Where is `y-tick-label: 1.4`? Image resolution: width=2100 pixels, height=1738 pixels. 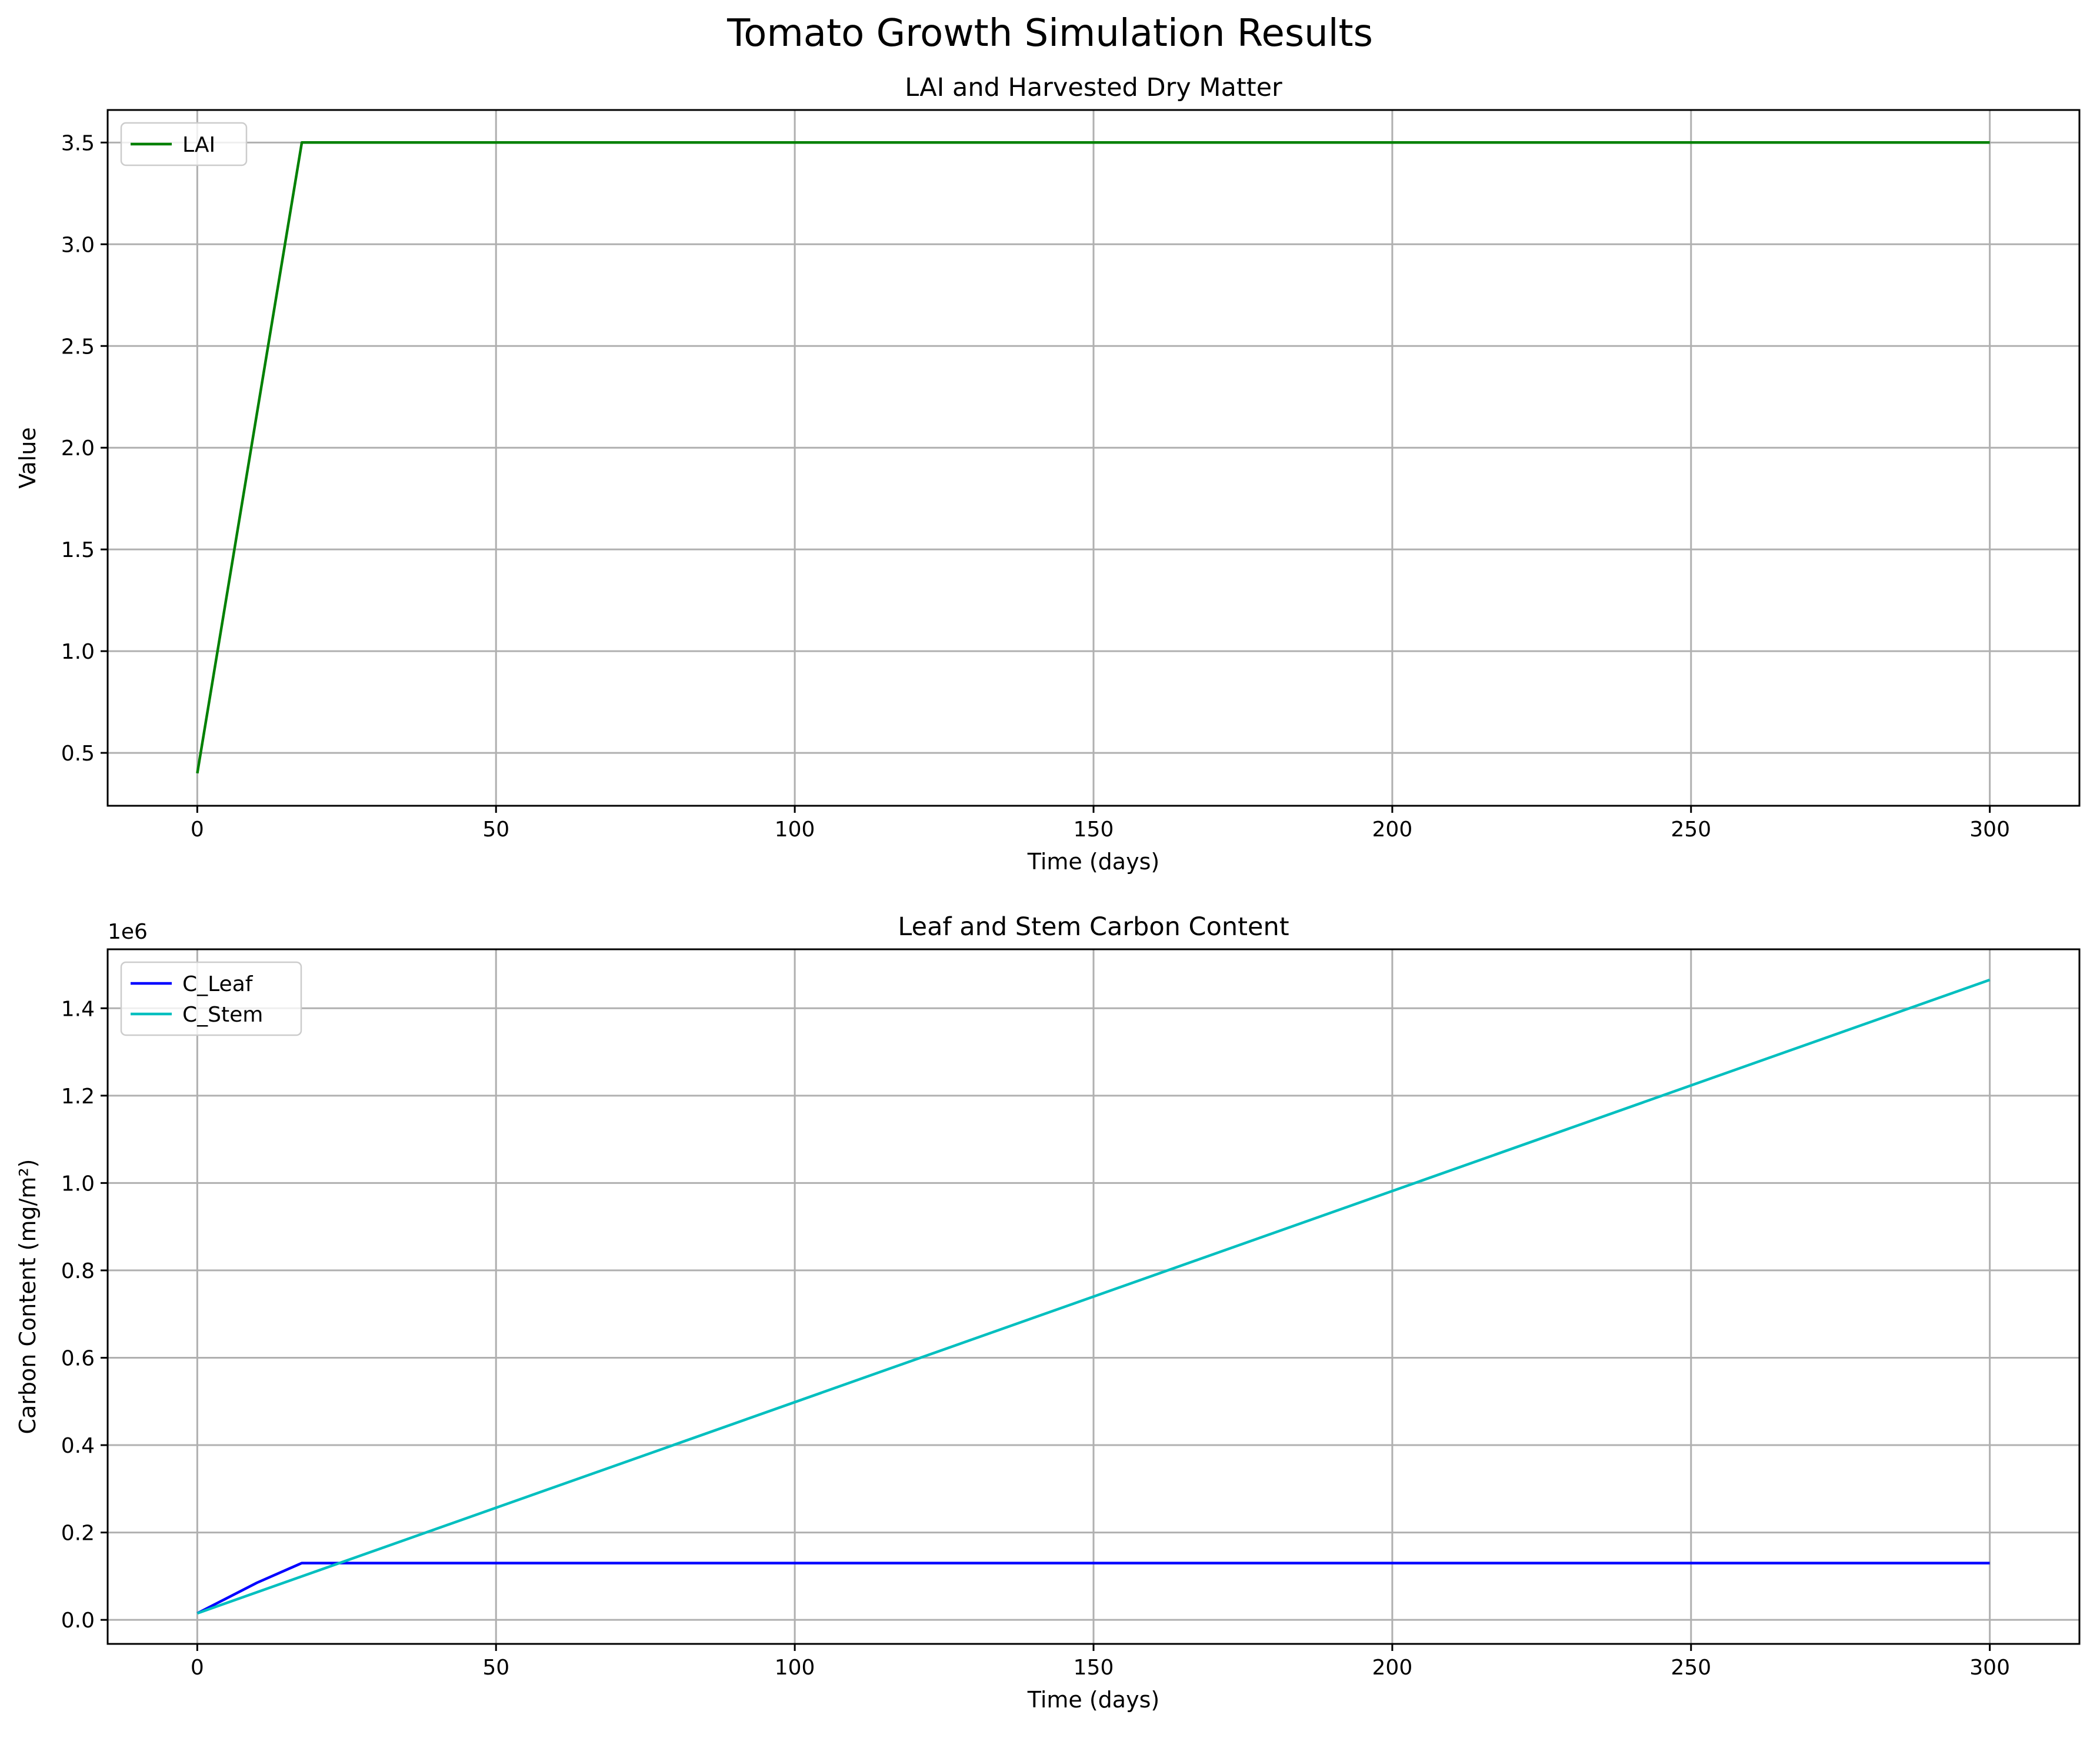
y-tick-label: 1.4 is located at coordinates (78, 1009).